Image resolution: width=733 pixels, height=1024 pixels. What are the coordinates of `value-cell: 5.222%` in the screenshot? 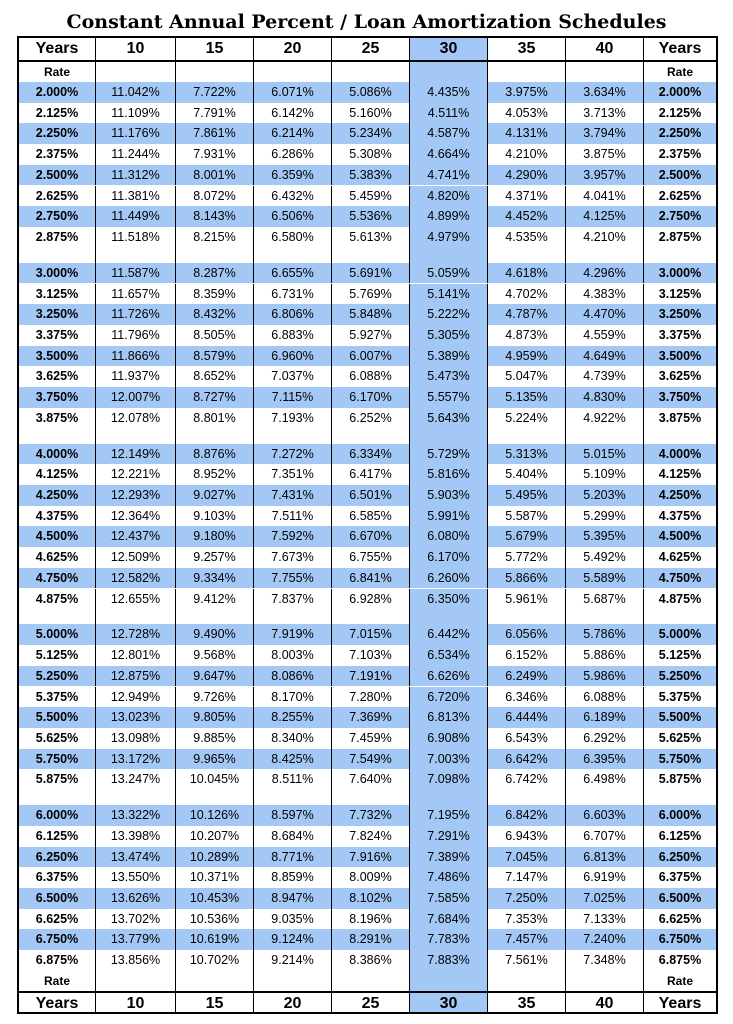 It's located at (449, 314).